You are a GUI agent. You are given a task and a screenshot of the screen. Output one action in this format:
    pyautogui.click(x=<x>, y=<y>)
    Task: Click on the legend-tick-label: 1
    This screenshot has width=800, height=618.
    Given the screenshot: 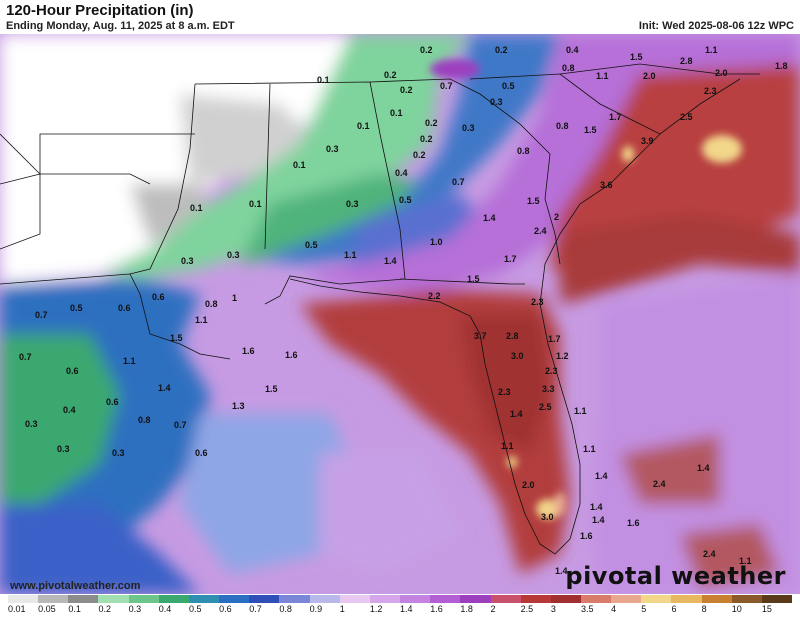 What is the action you would take?
    pyautogui.click(x=342, y=609)
    